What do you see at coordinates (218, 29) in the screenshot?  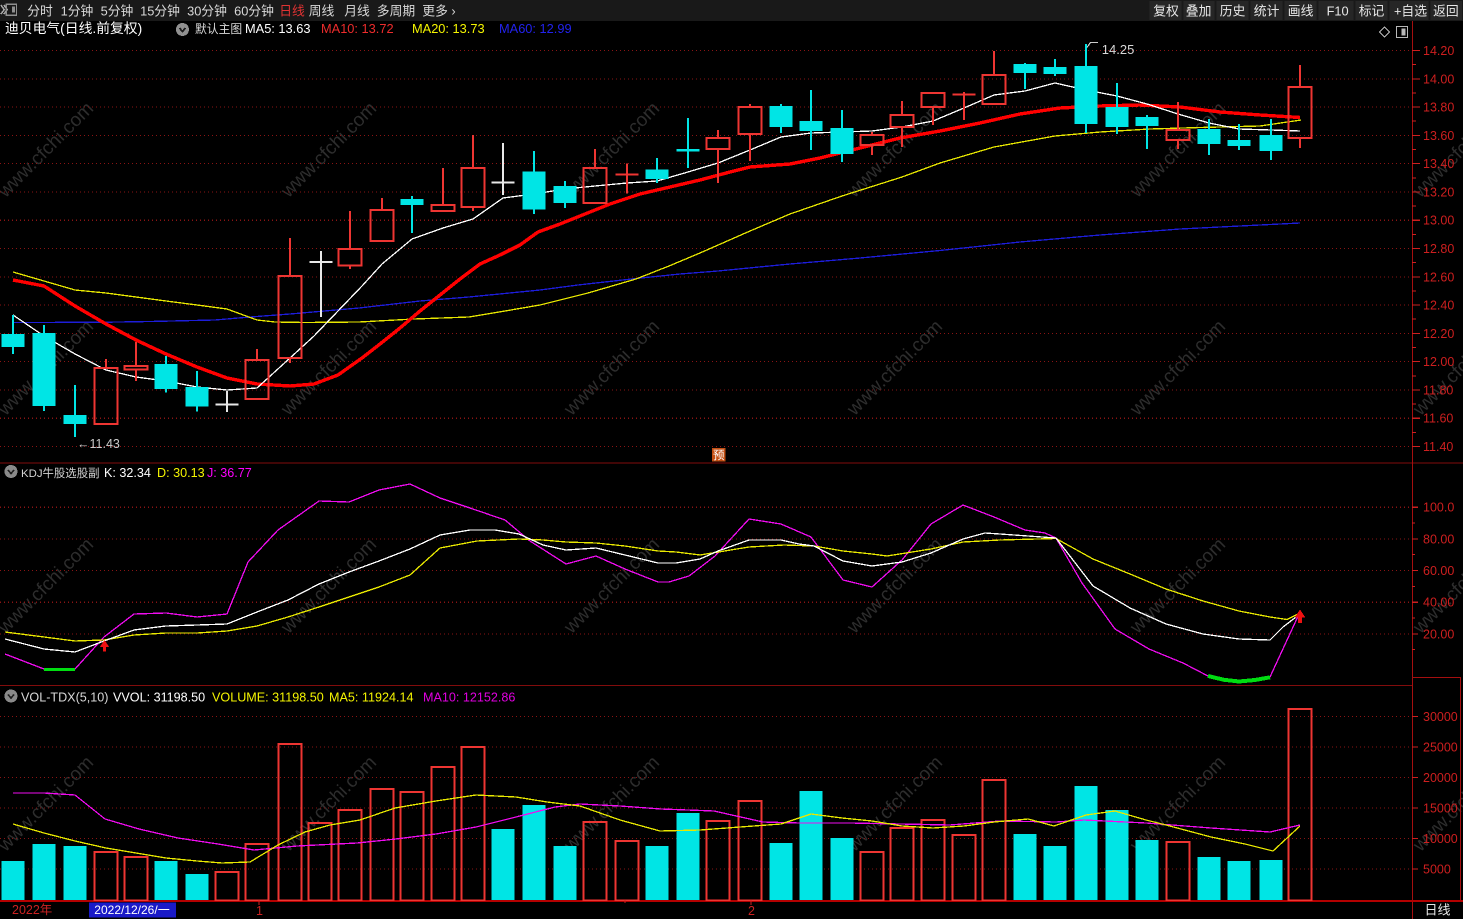 I see `svg-text: 默认主图` at bounding box center [218, 29].